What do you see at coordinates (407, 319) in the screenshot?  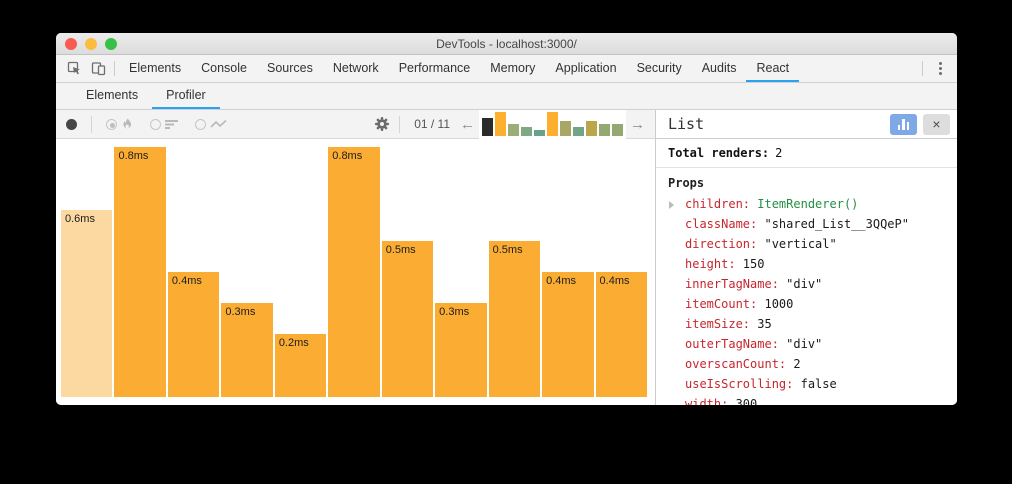 I see `commit-bar-7: 0.5ms` at bounding box center [407, 319].